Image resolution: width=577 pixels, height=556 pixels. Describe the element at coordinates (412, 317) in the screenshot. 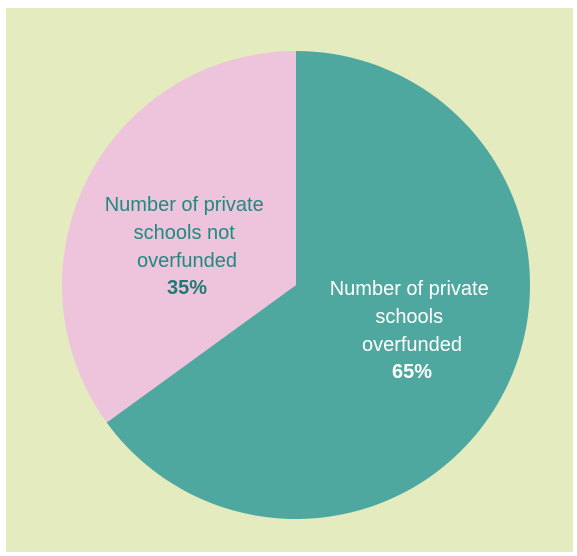

I see `slice-label-overfunded: Number of private schools overfunded` at that location.